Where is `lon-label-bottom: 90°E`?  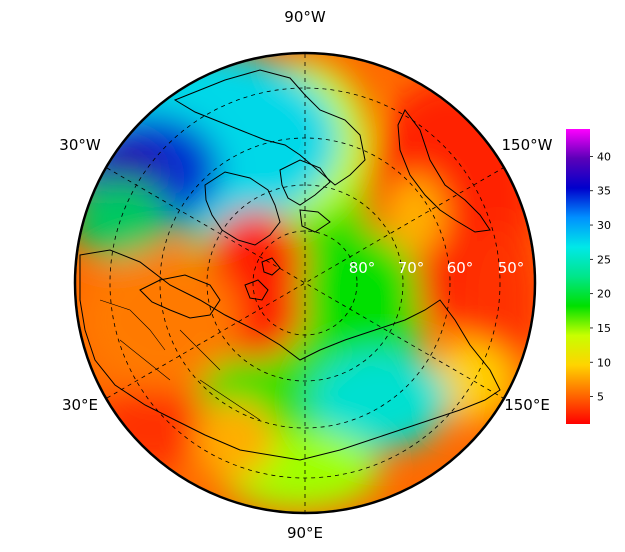
lon-label-bottom: 90°E is located at coordinates (305, 533).